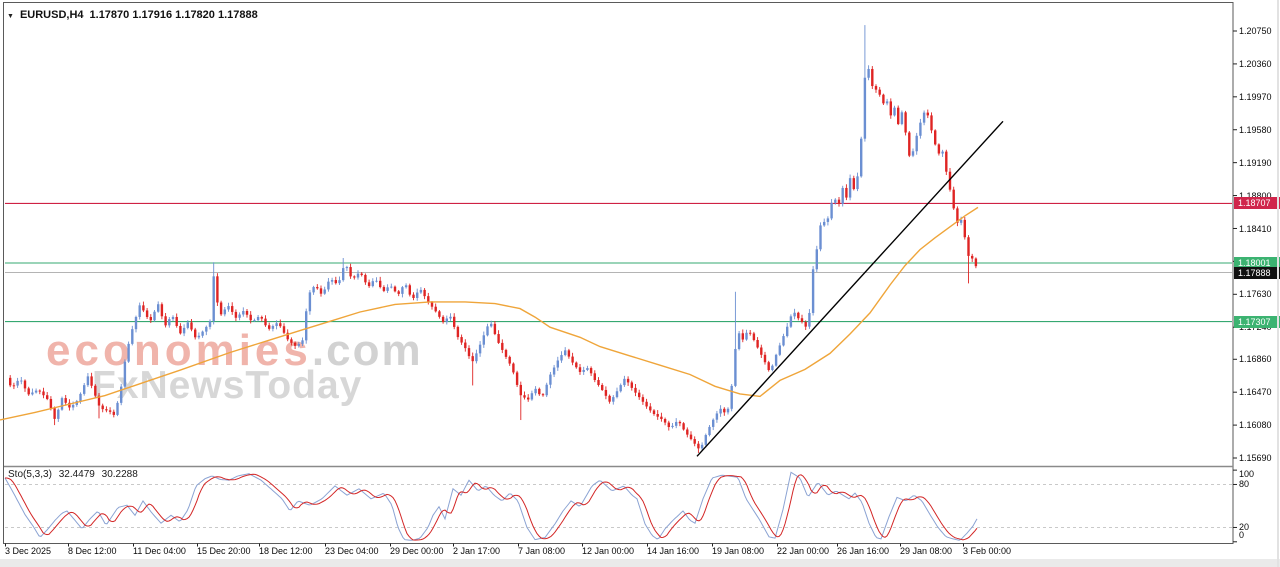 The image size is (1280, 567). I want to click on bottom-margin, so click(640, 563).